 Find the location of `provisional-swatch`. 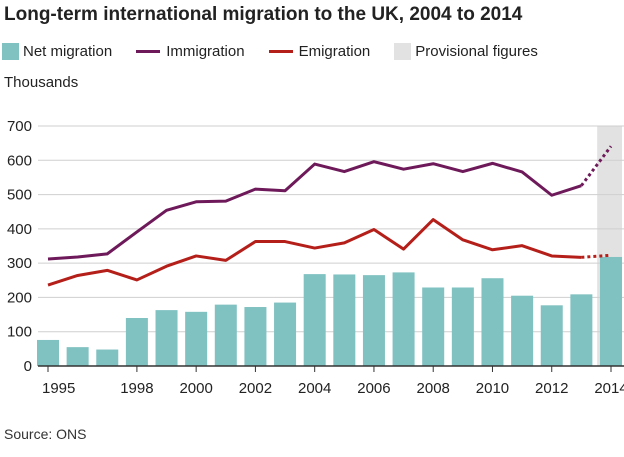

provisional-swatch is located at coordinates (403, 51).